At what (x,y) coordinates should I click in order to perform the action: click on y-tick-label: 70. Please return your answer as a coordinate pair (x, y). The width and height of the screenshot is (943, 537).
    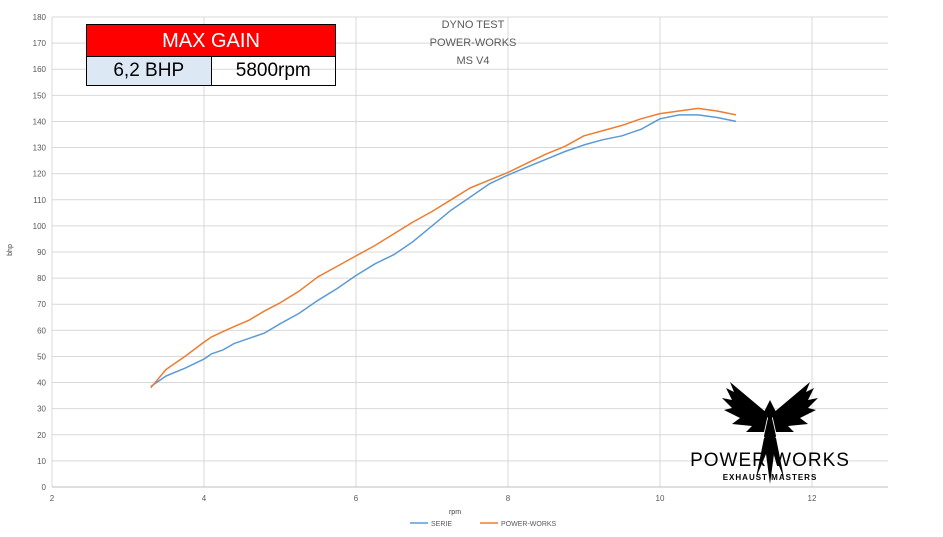
    Looking at the image, I should click on (41, 304).